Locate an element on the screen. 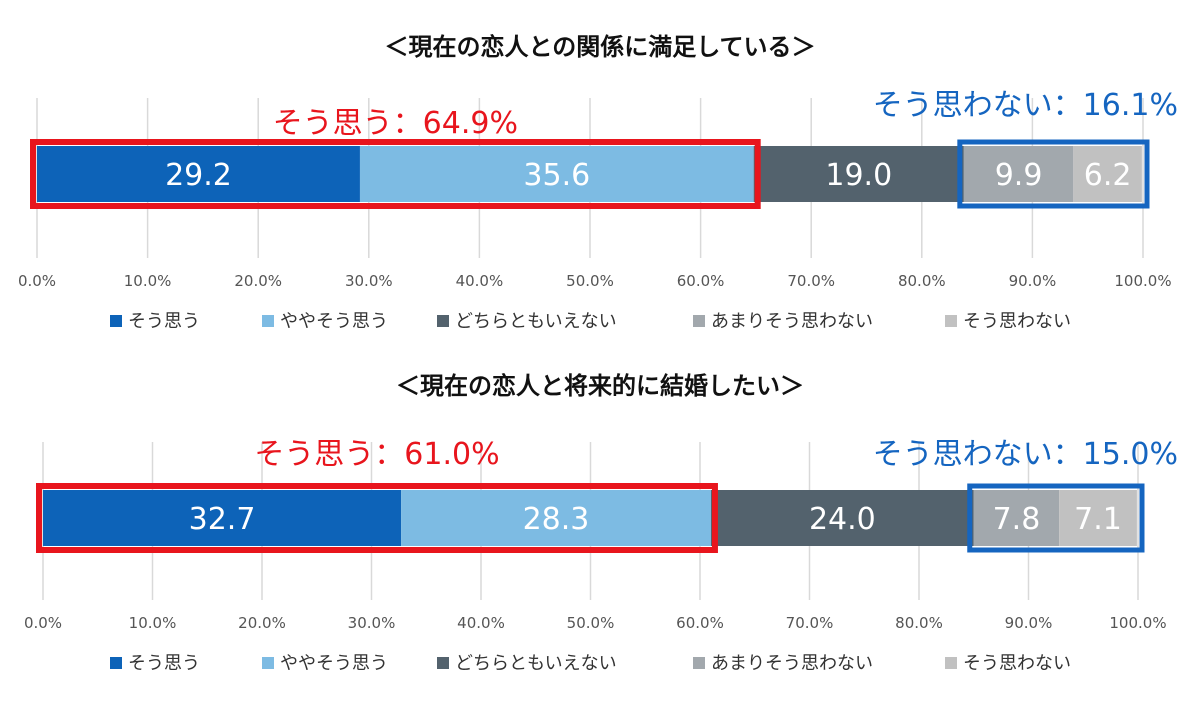  disagree-callout: そう思わない：15.0% is located at coordinates (1025, 454).